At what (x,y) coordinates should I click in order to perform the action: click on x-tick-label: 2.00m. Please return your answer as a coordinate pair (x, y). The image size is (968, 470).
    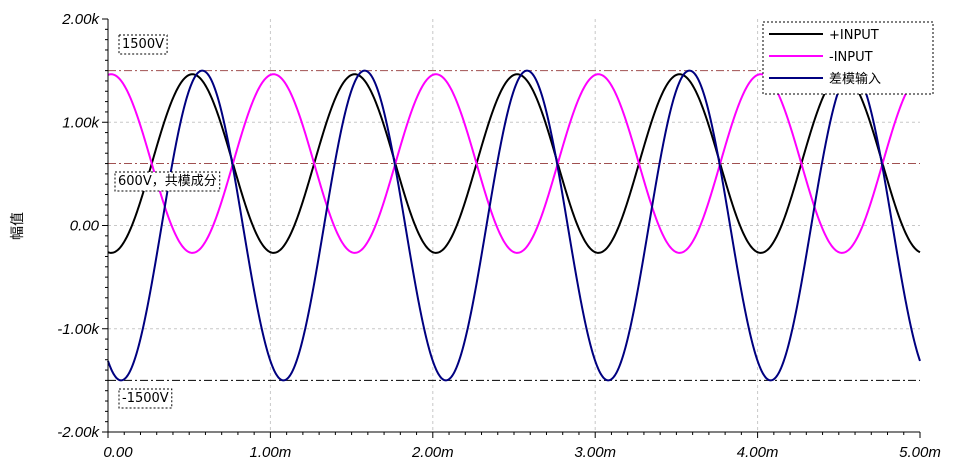
    Looking at the image, I should click on (432, 452).